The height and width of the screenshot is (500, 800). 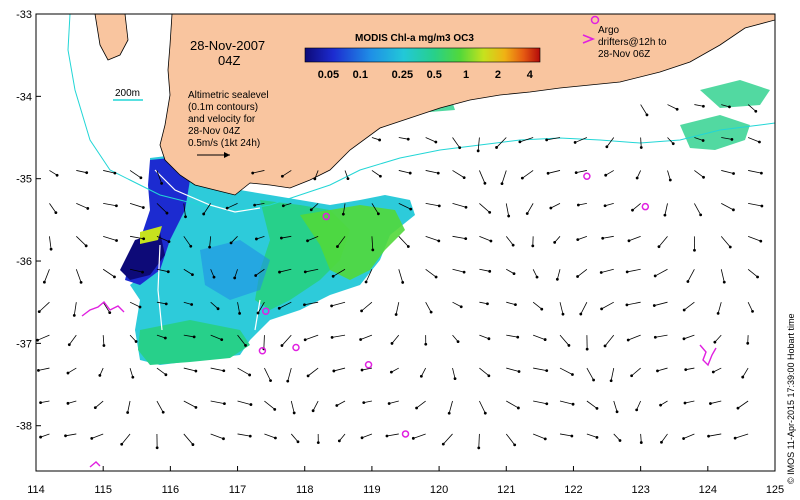 What do you see at coordinates (227, 45) in the screenshot?
I see `date-label: 28-Nov-2007` at bounding box center [227, 45].